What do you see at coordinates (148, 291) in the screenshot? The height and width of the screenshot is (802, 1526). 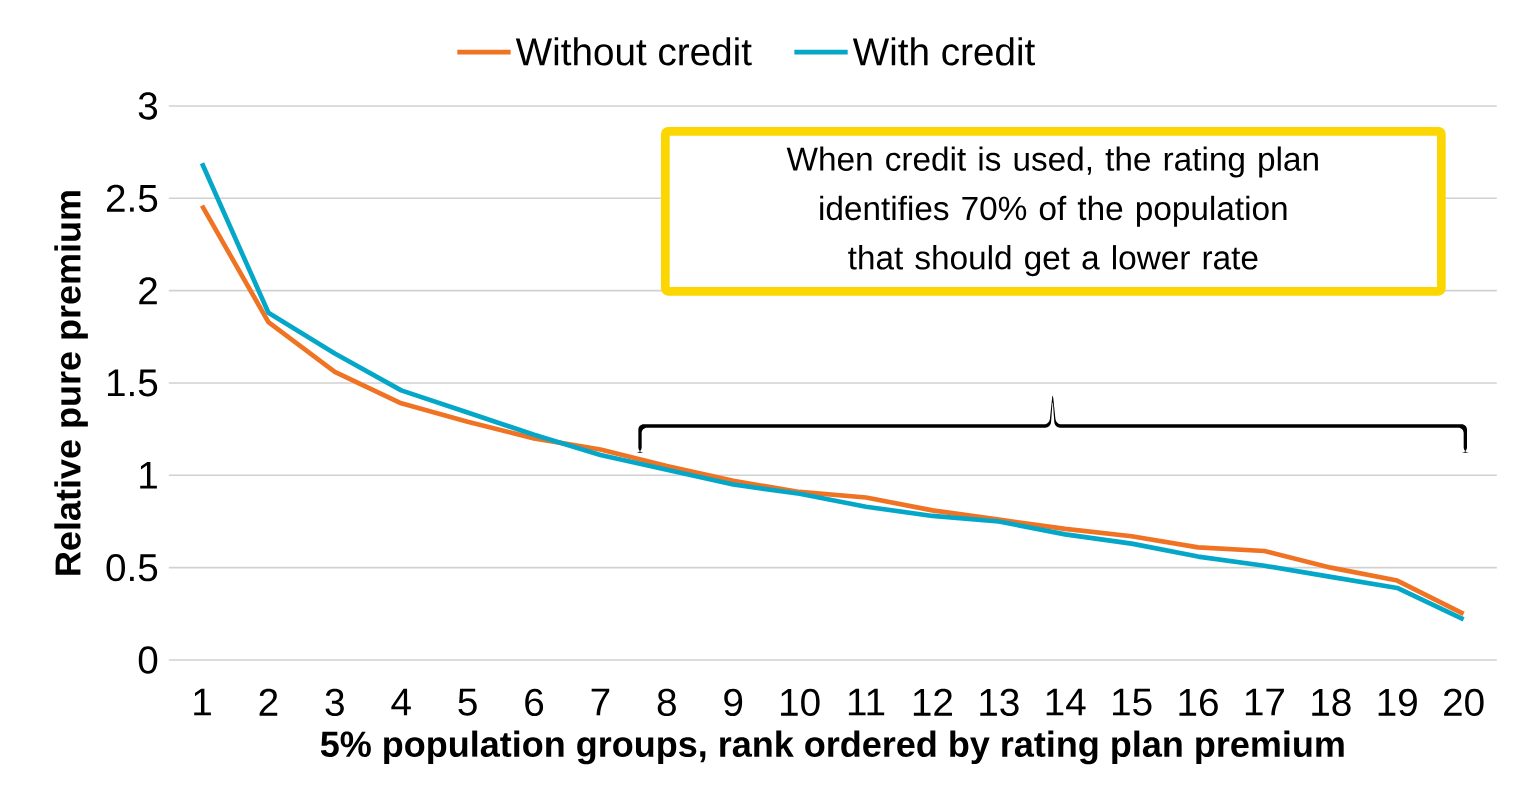 I see `y-tick-label: 2` at bounding box center [148, 291].